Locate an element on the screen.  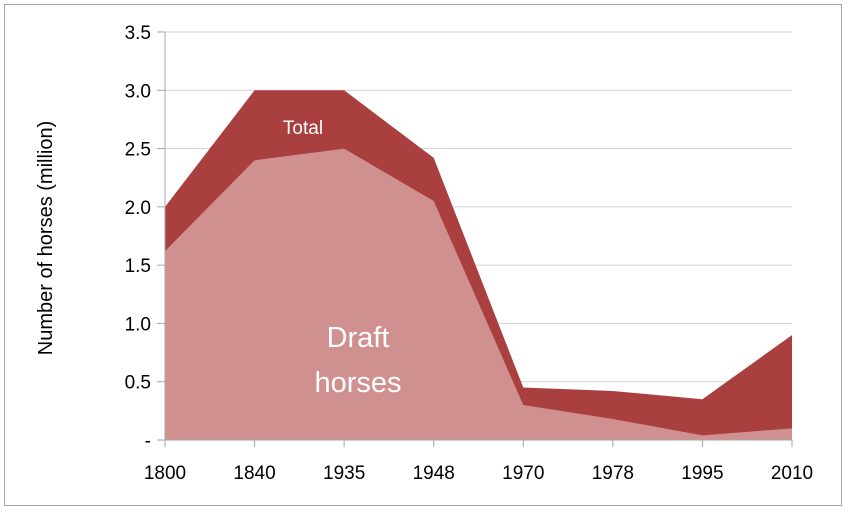
y-tick-label: 1.5 is located at coordinates (138, 266).